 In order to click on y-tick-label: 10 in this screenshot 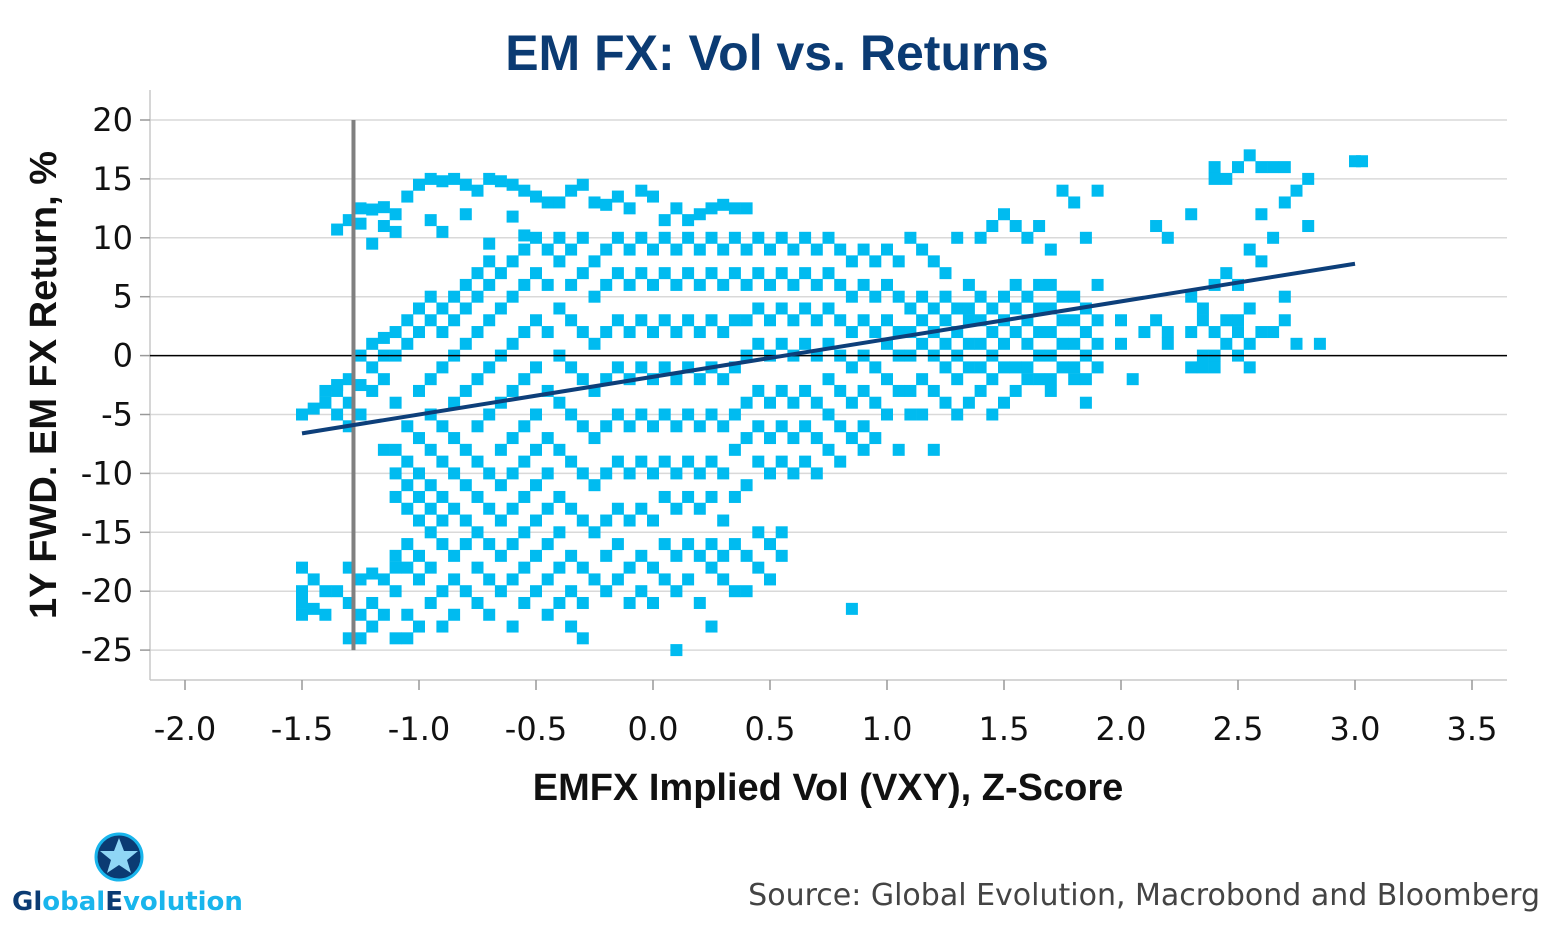, I will do `click(112, 238)`.